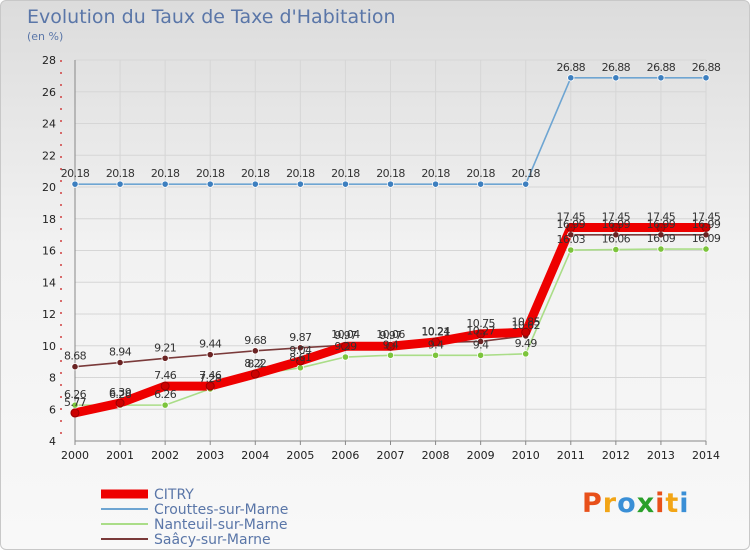  What do you see at coordinates (174, 495) in the screenshot?
I see `legend-label: CITRY` at bounding box center [174, 495].